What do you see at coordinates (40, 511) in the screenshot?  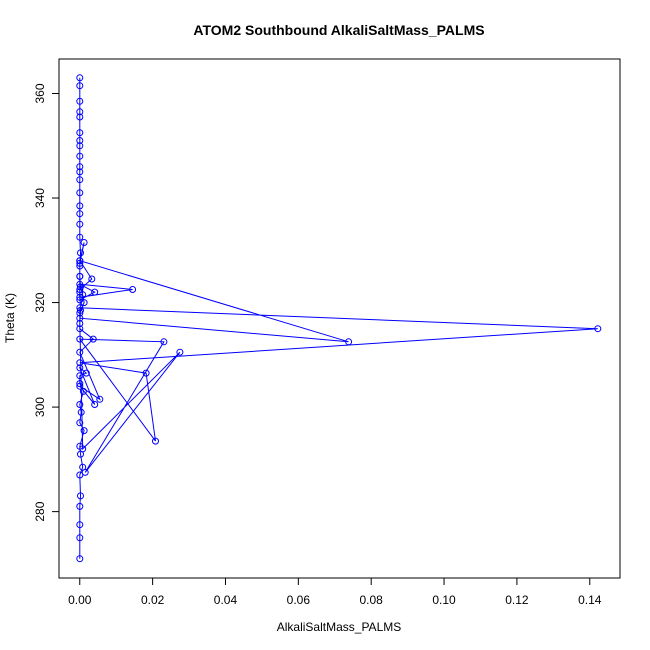 I see `y-tick-label: 280` at bounding box center [40, 511].